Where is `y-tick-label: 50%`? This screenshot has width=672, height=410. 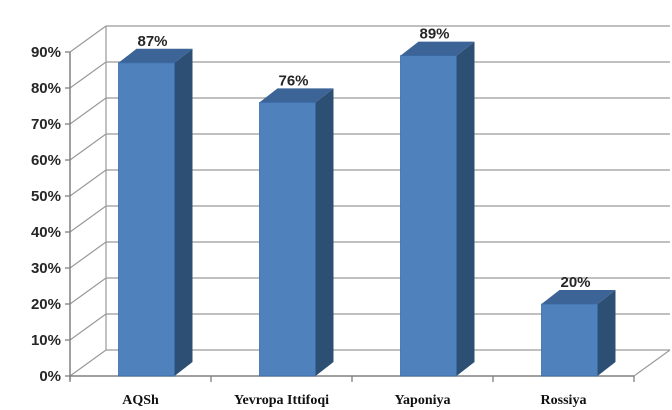 y-tick-label: 50% is located at coordinates (46, 196).